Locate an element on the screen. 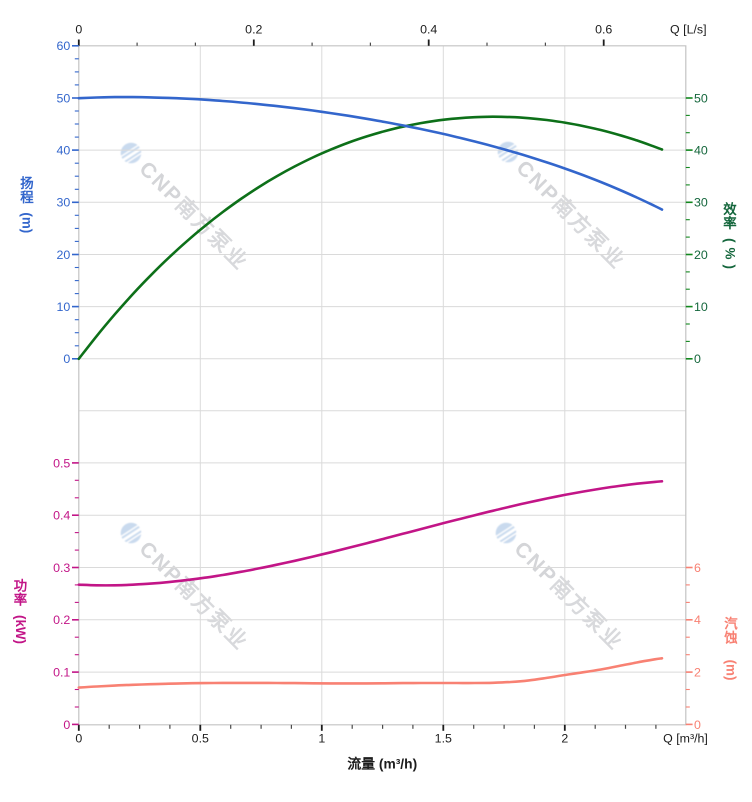  svg-text: 蚀 is located at coordinates (730, 638).